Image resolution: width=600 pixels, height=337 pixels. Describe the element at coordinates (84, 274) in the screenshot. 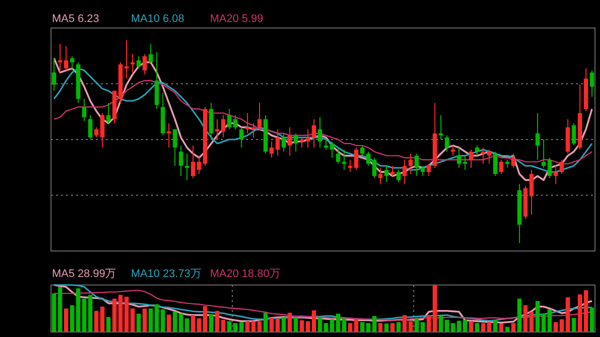

I see `series-label: MA5 28.99万` at that location.